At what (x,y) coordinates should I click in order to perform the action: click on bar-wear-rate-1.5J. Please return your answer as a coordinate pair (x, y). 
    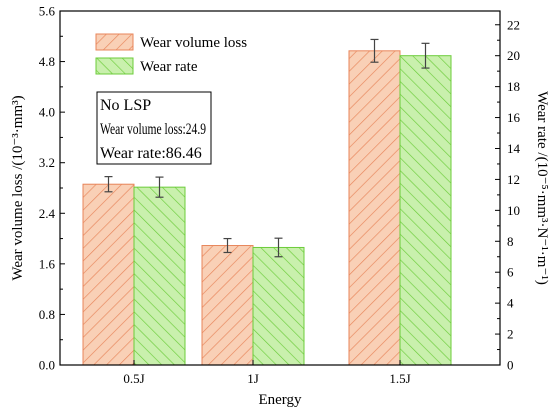
    Looking at the image, I should click on (425, 210).